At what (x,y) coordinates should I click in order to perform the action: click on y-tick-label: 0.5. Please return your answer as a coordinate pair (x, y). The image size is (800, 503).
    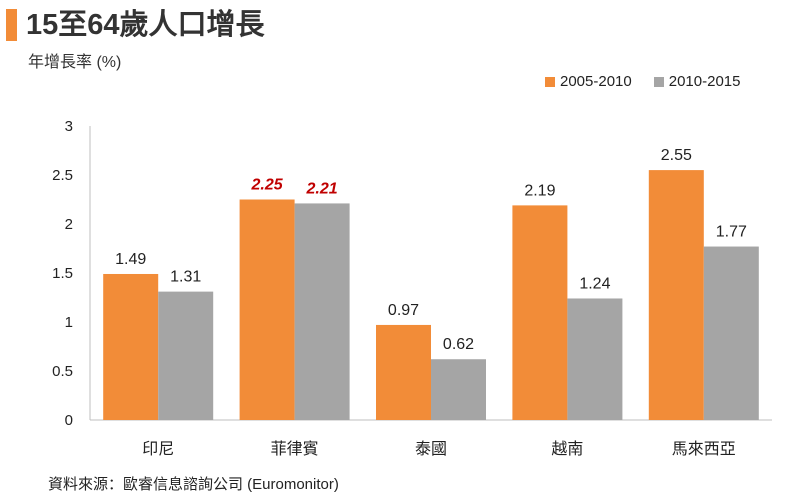
    Looking at the image, I should click on (62, 371).